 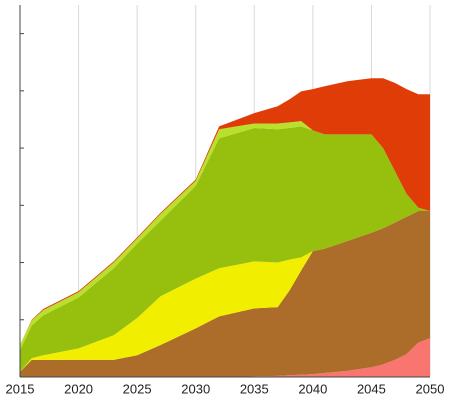 I want to click on x-tick-label: 2045, so click(x=371, y=388).